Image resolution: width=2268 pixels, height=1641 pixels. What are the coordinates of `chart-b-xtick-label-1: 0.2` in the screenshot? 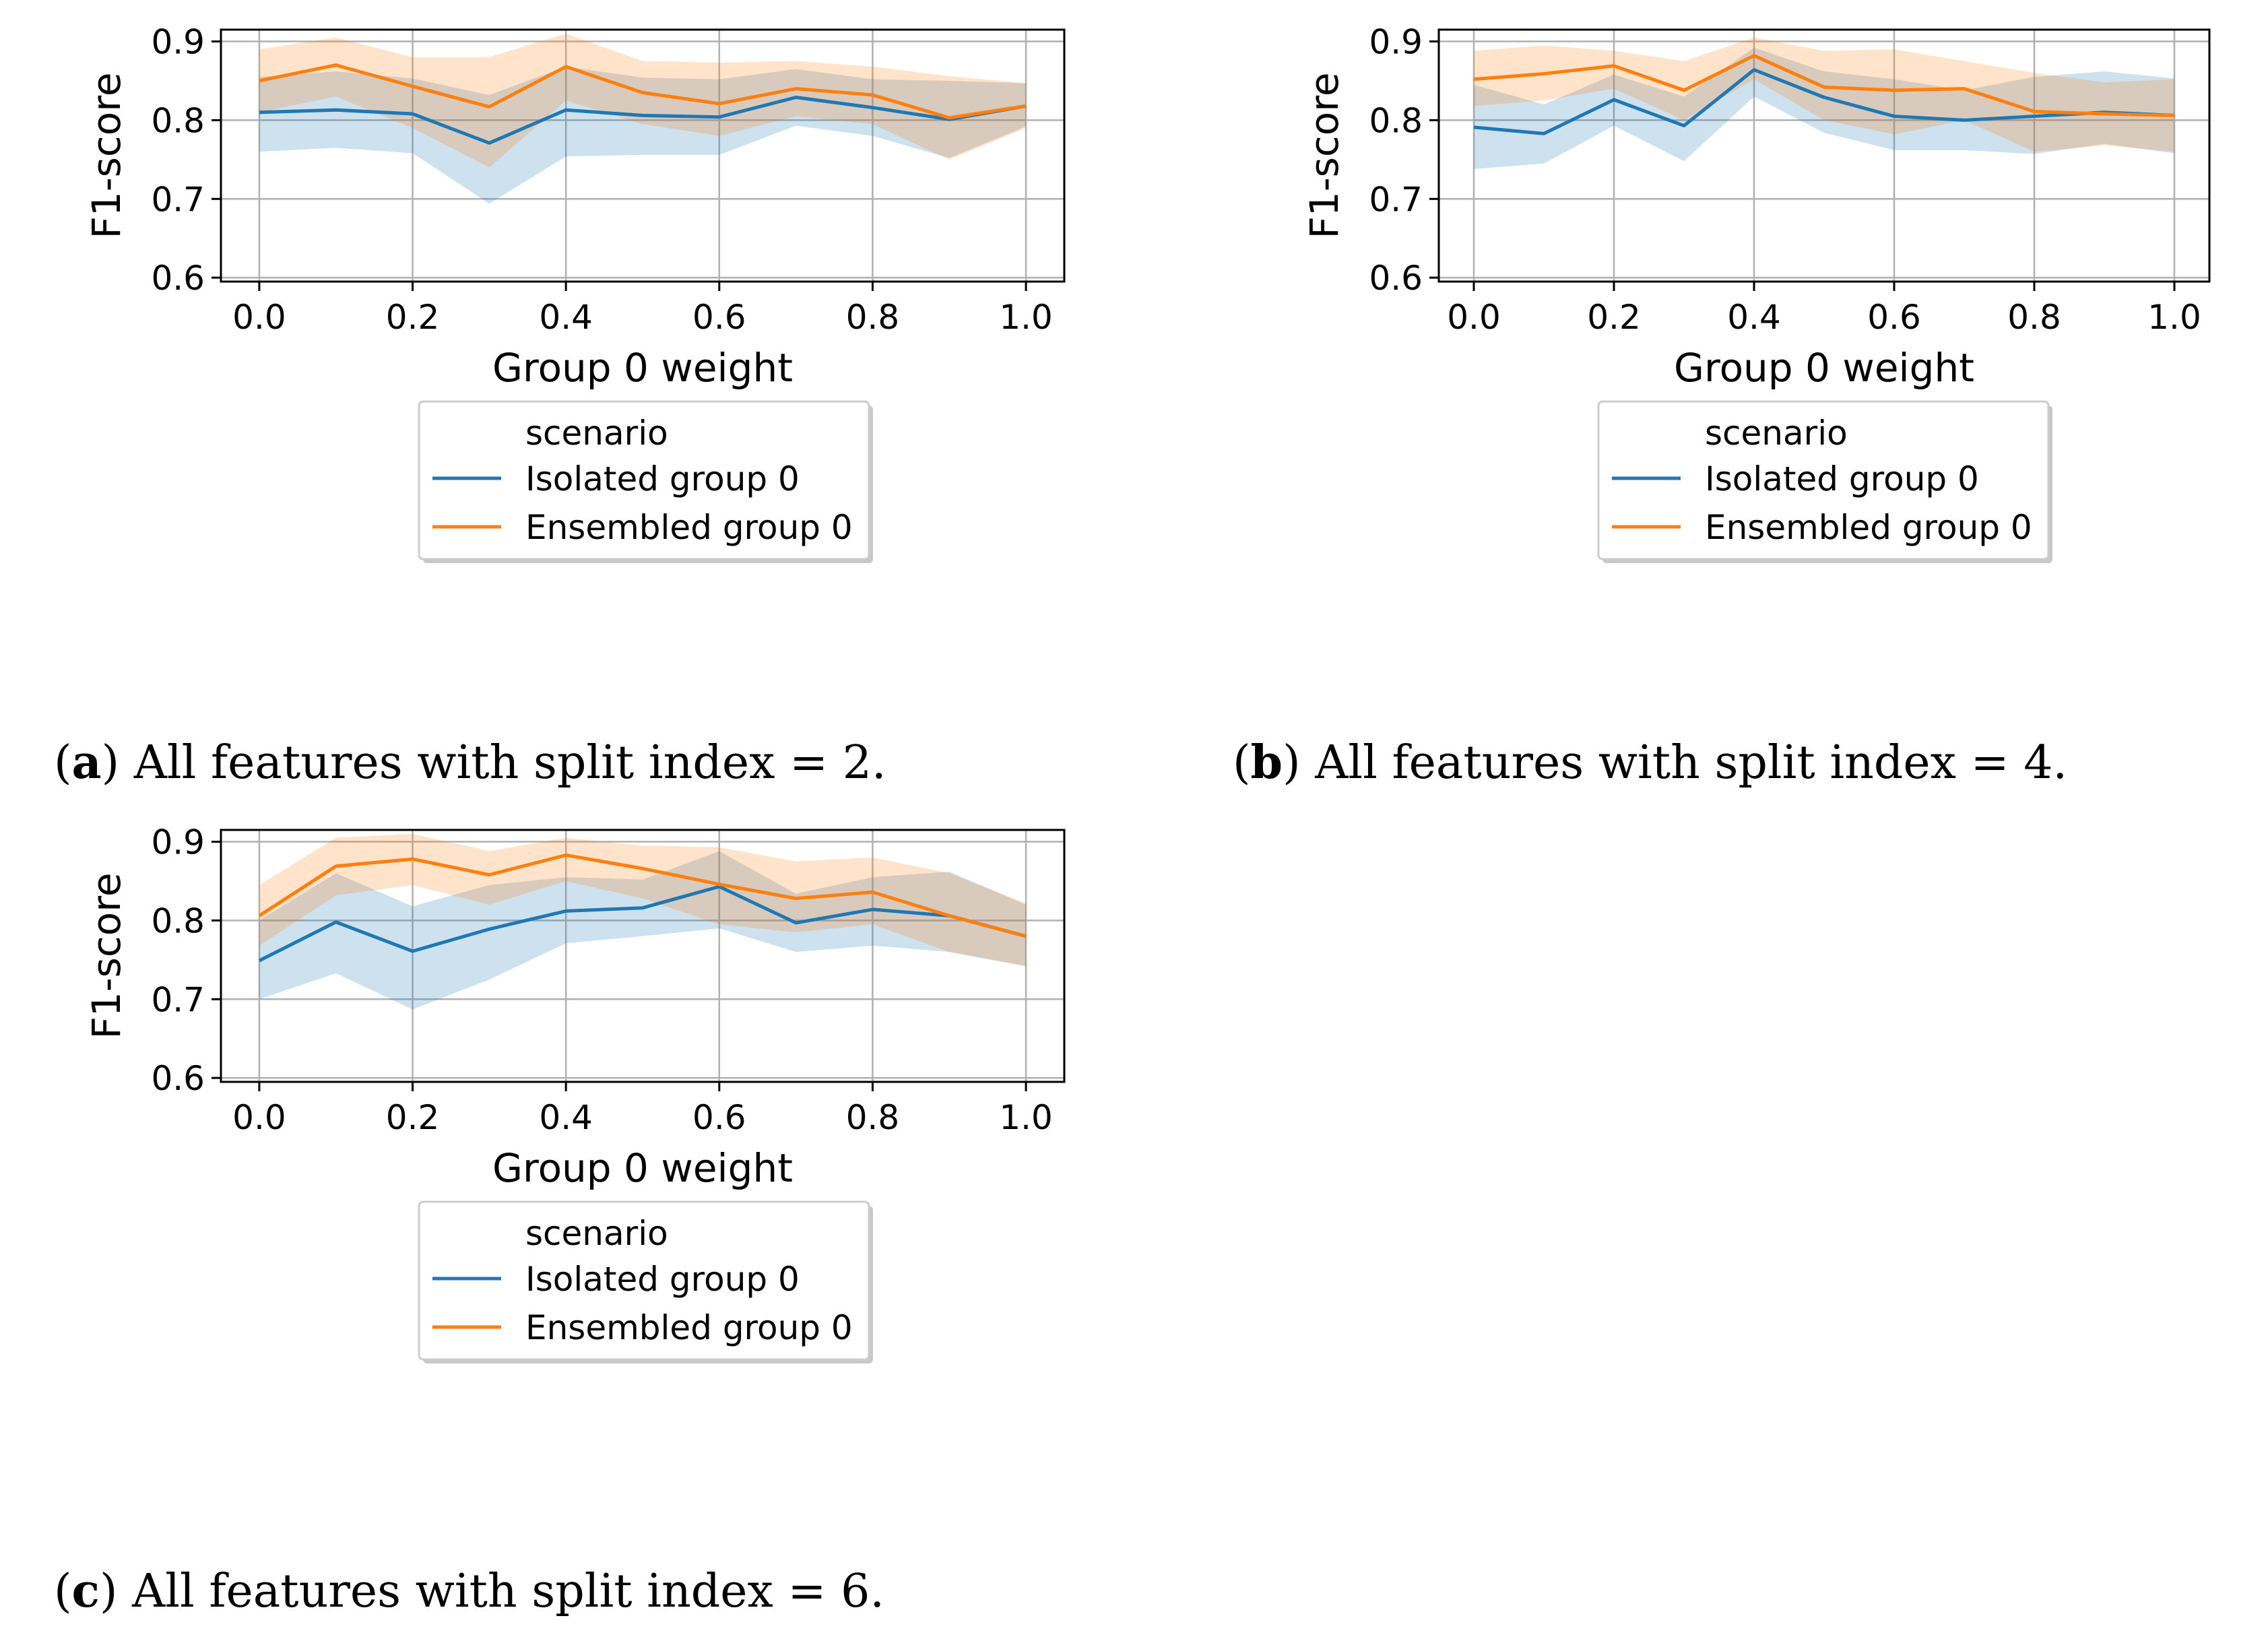 It's located at (1614, 317).